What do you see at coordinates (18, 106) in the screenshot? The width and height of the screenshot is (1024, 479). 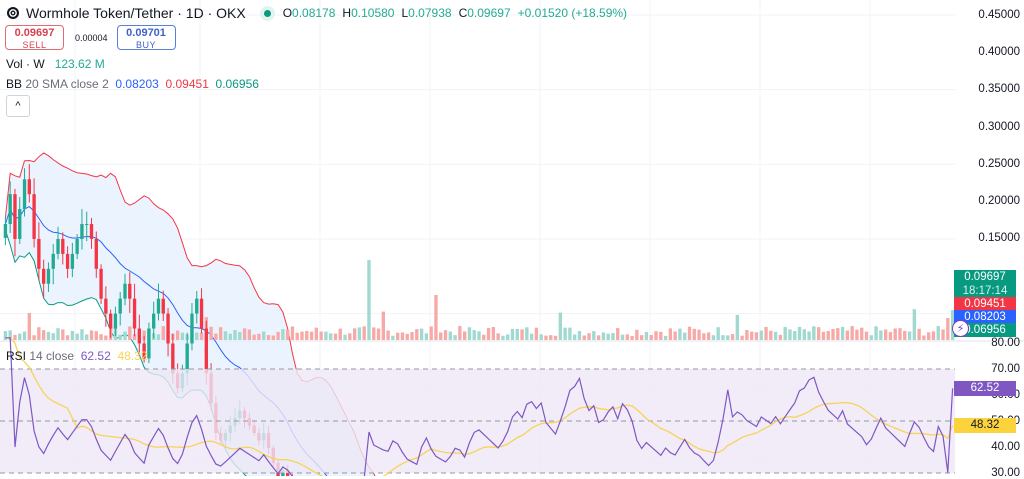 I see `collapse-legend-button: ^` at bounding box center [18, 106].